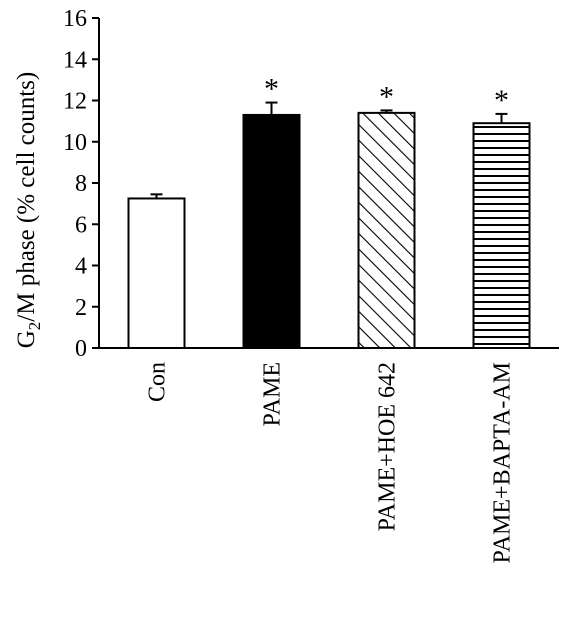 This screenshot has height=634, width=569. I want to click on y-tick-label-14: 14, so click(75, 60).